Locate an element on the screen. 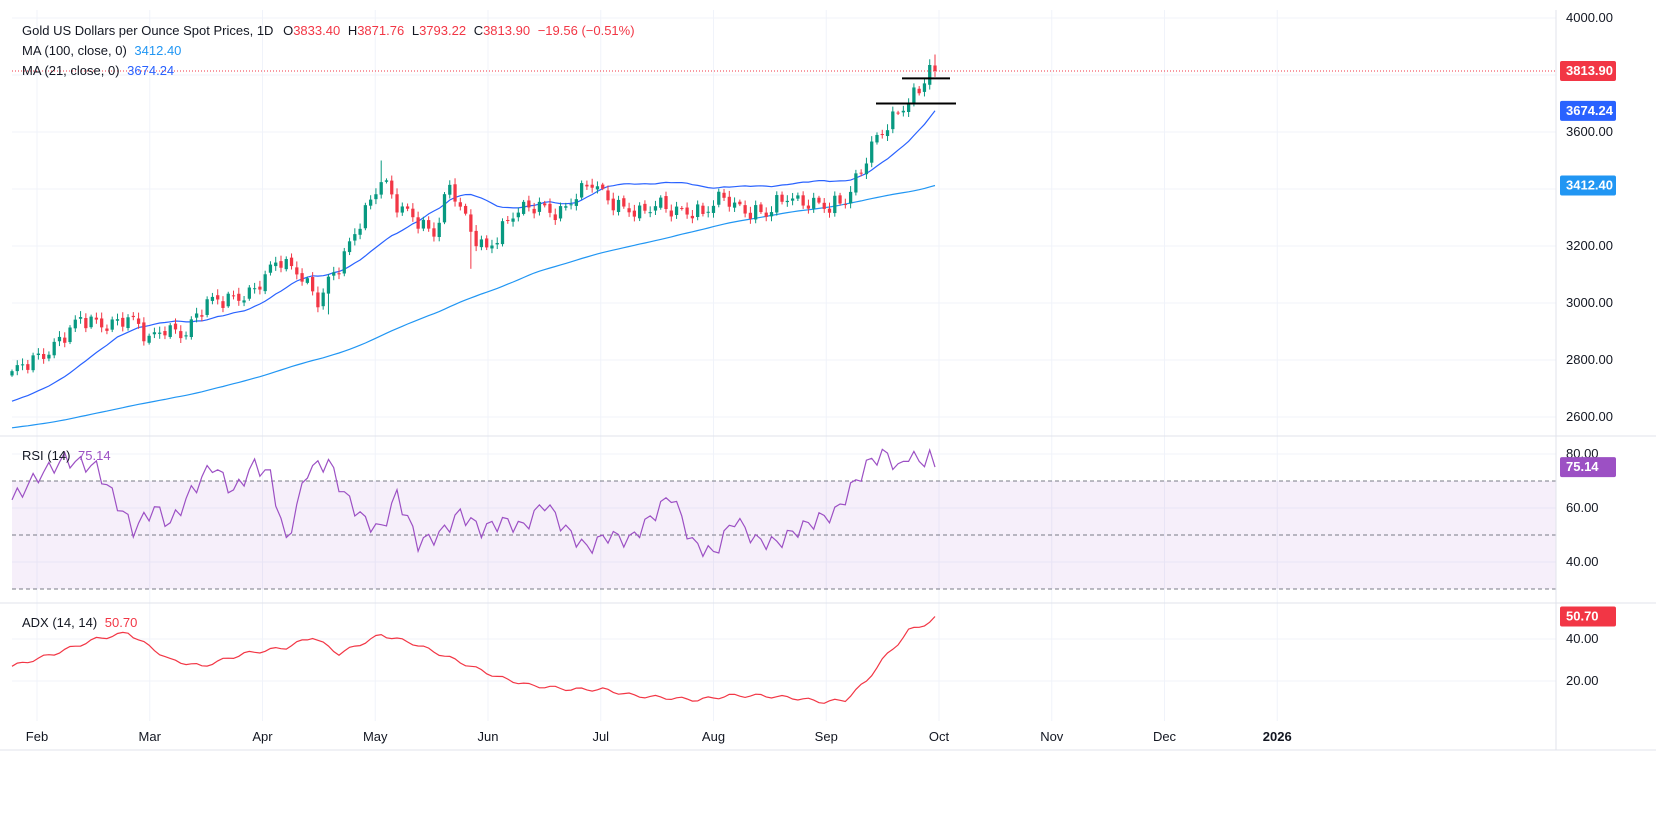 Image resolution: width=1656 pixels, height=813 pixels. indicator-levels is located at coordinates (784, 535).